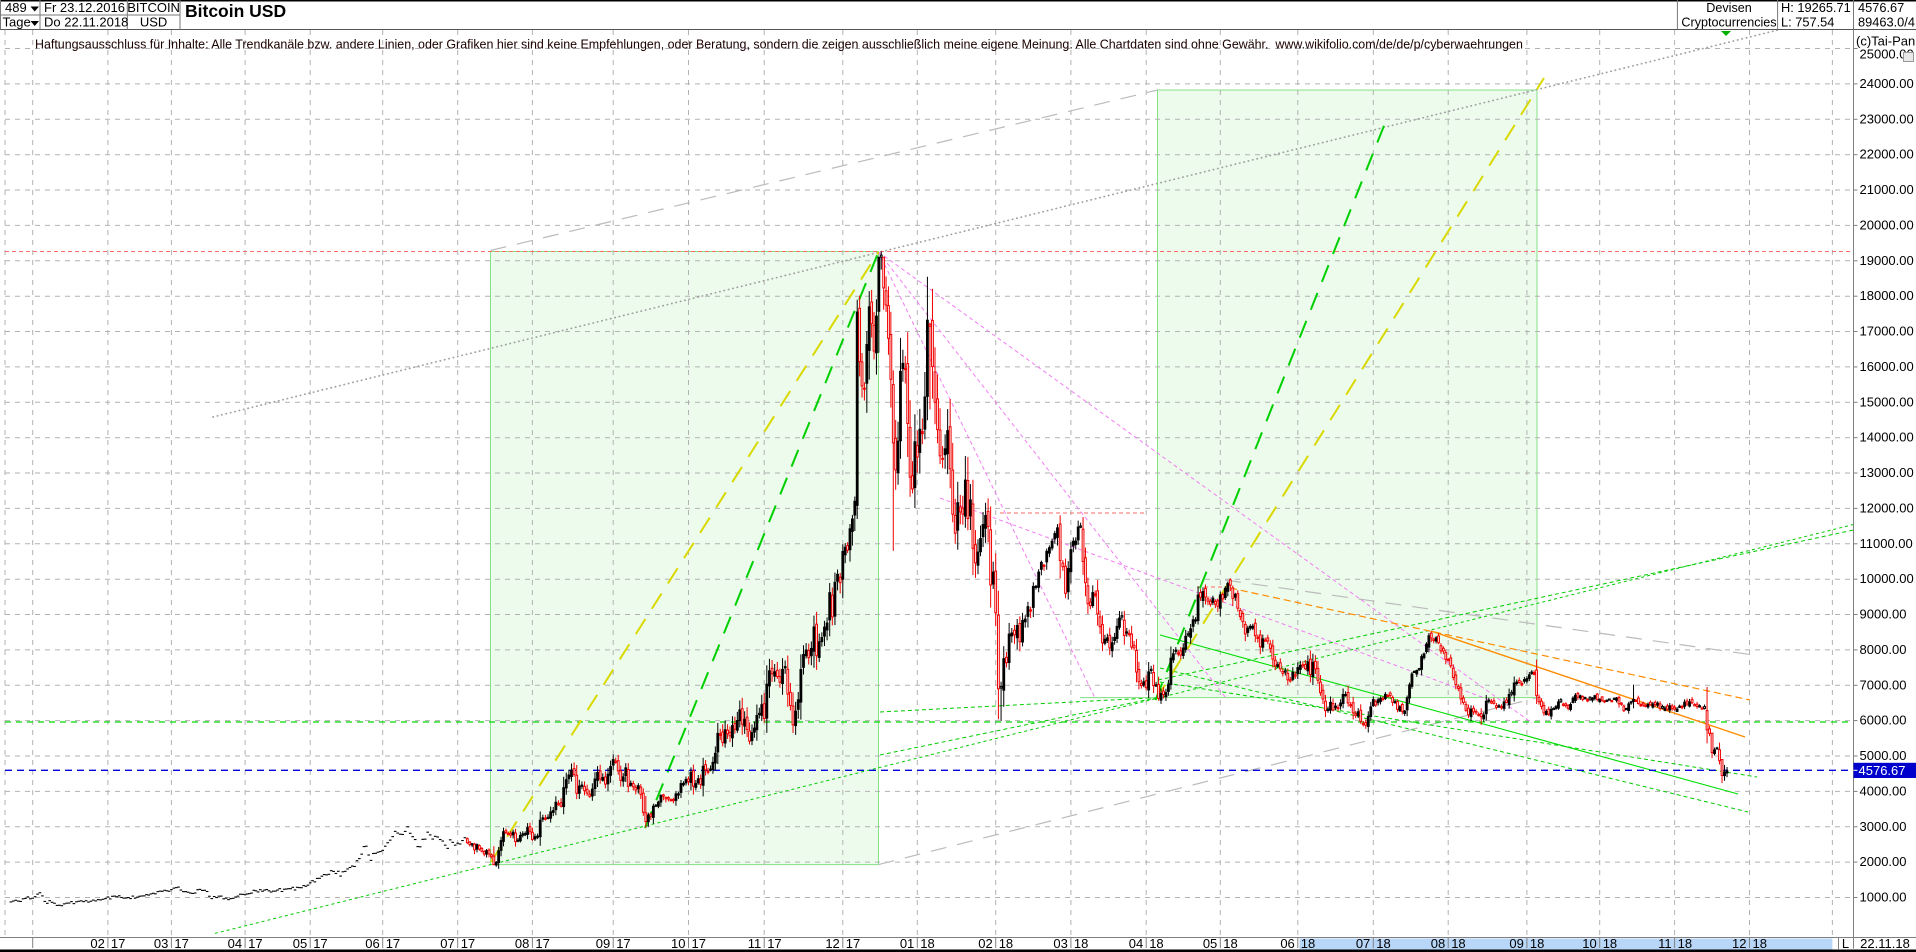  Describe the element at coordinates (1883, 614) in the screenshot. I see `svg-text: 9000.00` at that location.